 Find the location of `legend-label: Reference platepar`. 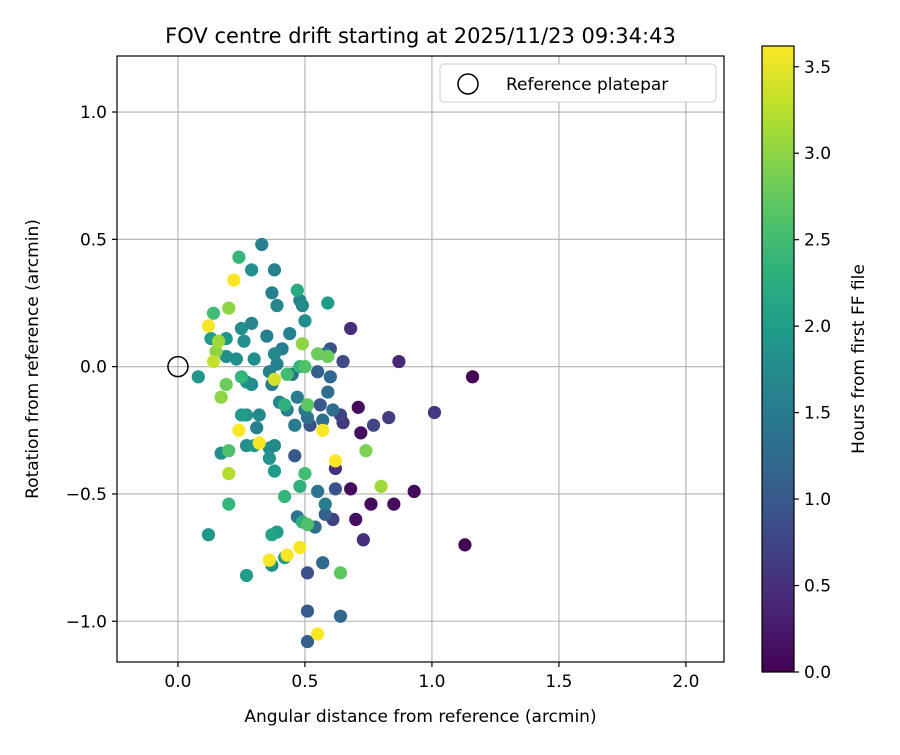

legend-label: Reference platepar is located at coordinates (587, 85).